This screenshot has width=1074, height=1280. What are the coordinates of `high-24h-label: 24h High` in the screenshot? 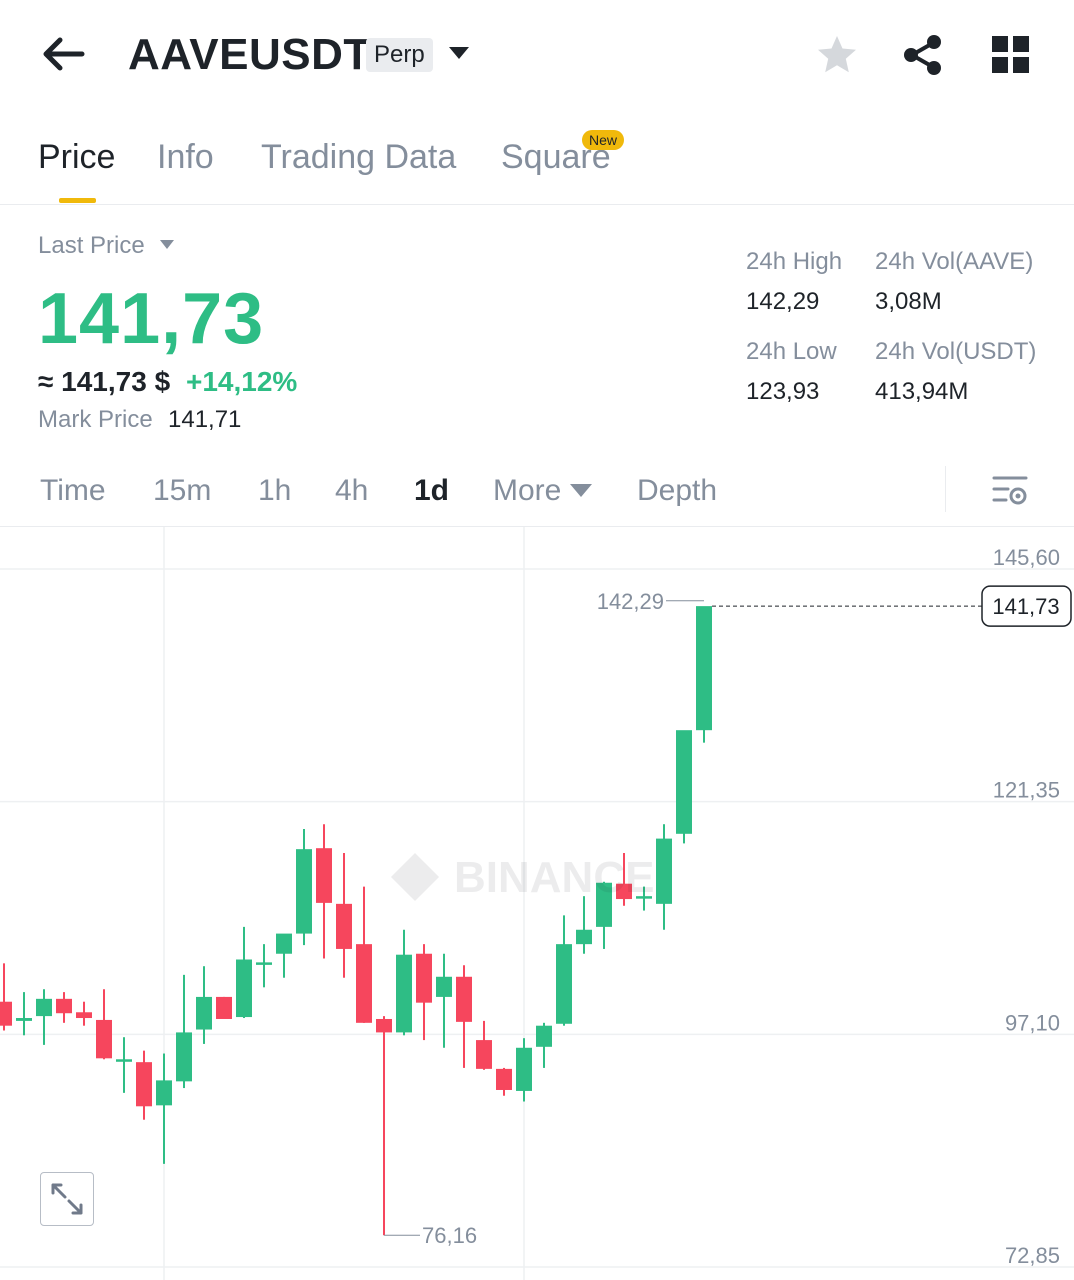 It's located at (794, 261).